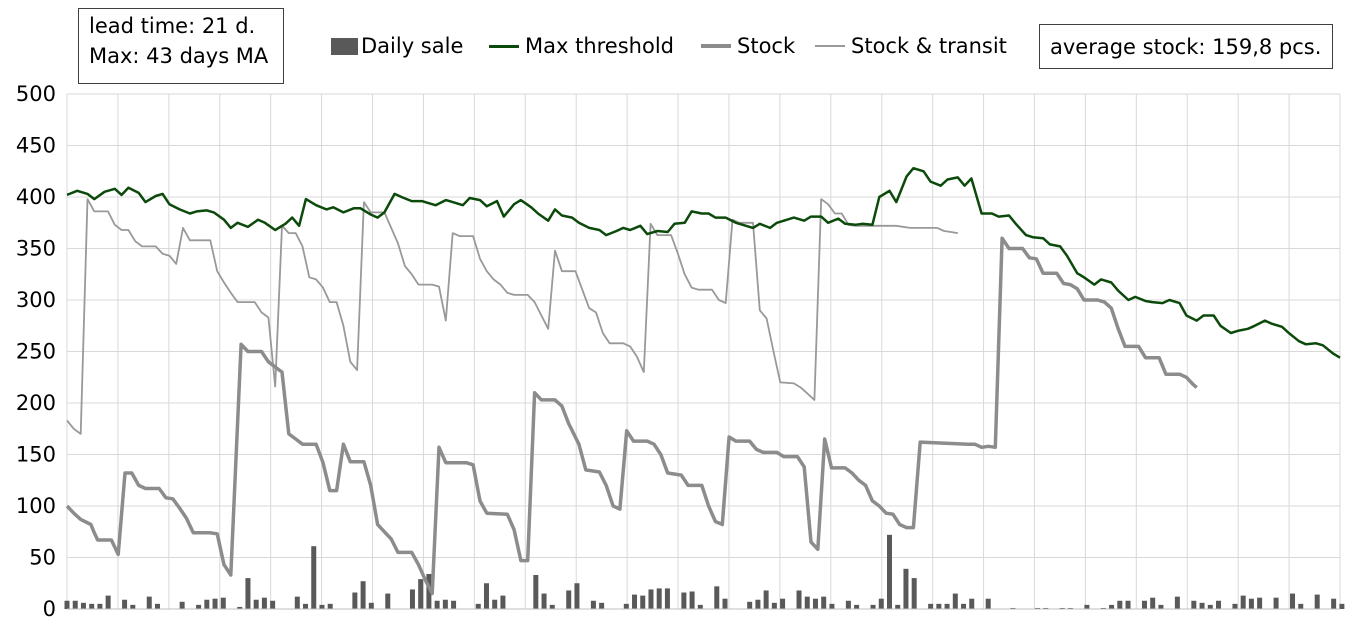  I want to click on y-tick-label: 250, so click(36, 352).